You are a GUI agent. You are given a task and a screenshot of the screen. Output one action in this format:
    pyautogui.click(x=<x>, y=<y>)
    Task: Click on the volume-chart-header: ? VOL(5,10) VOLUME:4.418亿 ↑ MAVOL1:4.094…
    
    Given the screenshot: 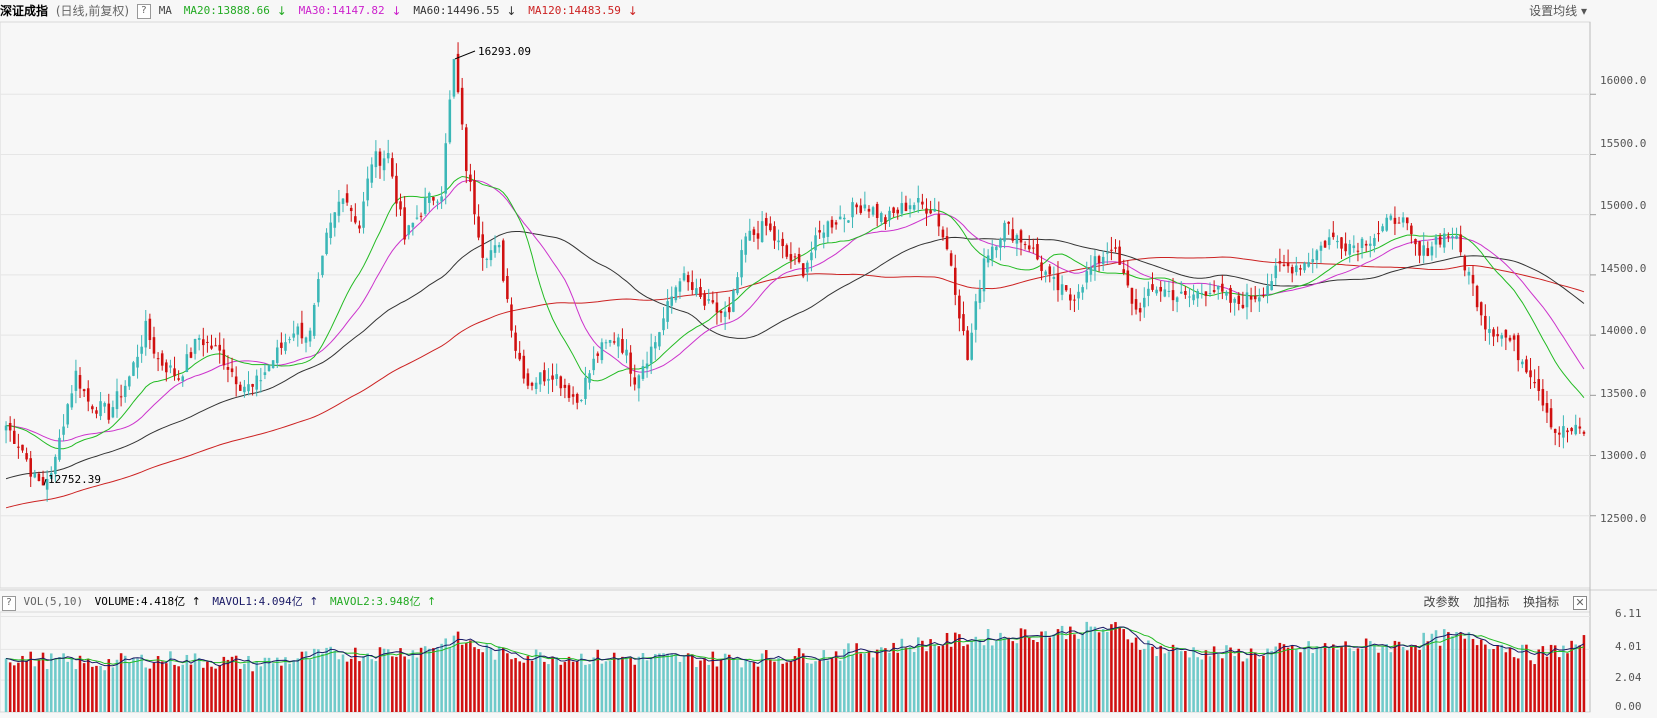 What is the action you would take?
    pyautogui.click(x=828, y=602)
    